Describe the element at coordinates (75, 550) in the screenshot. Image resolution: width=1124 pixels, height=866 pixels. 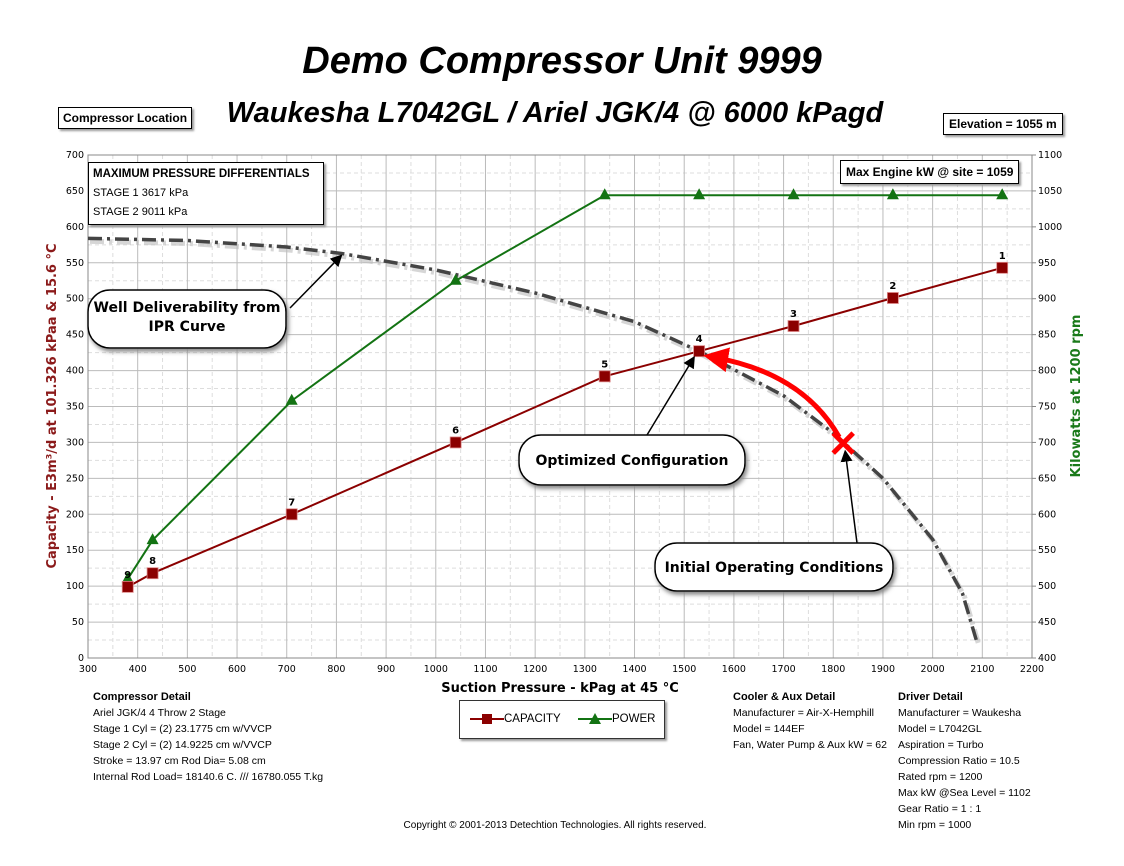
I see `y-tick-label: 150` at that location.